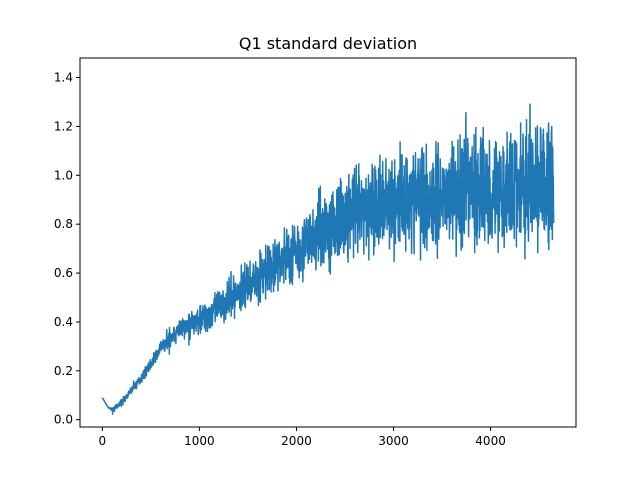 The image size is (640, 480). I want to click on y-tick-label: 0.4, so click(63, 322).